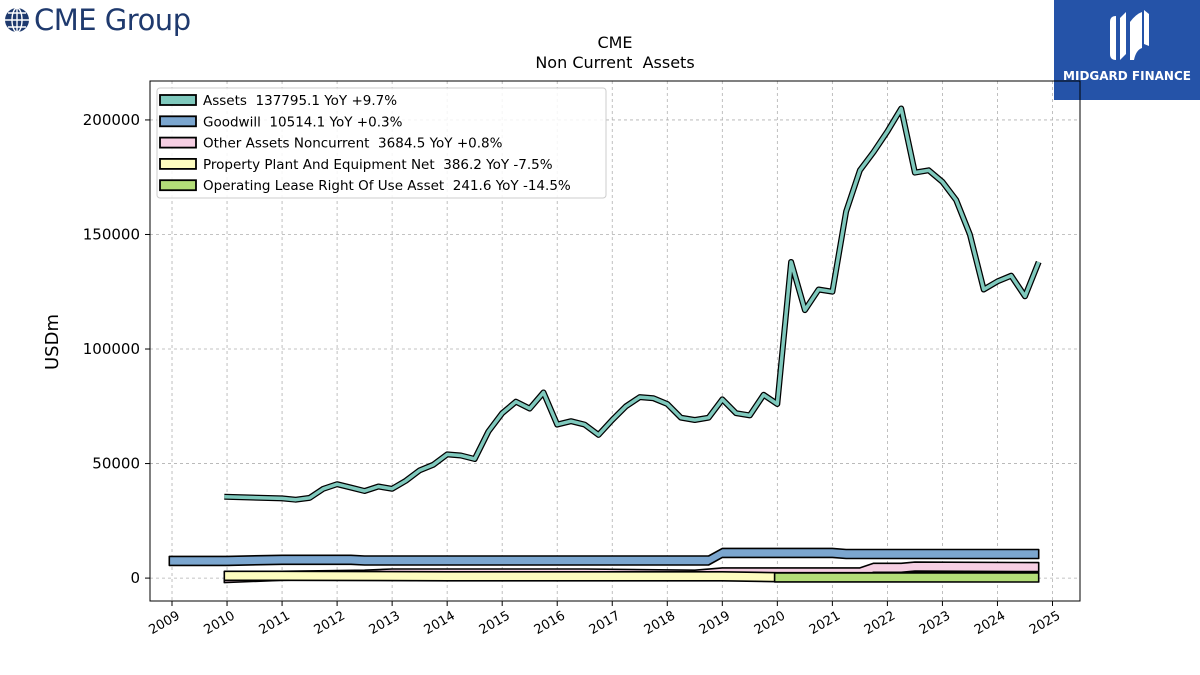 The image size is (1200, 675). What do you see at coordinates (111, 120) in the screenshot?
I see `y-tick-label: 200000` at bounding box center [111, 120].